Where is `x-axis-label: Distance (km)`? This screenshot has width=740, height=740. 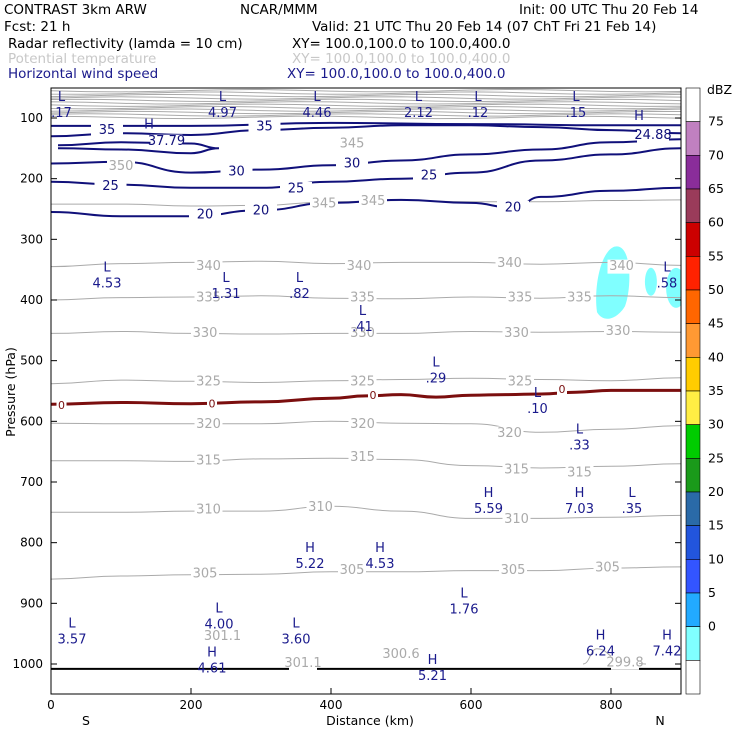
x-axis-label: Distance (km) is located at coordinates (370, 720).